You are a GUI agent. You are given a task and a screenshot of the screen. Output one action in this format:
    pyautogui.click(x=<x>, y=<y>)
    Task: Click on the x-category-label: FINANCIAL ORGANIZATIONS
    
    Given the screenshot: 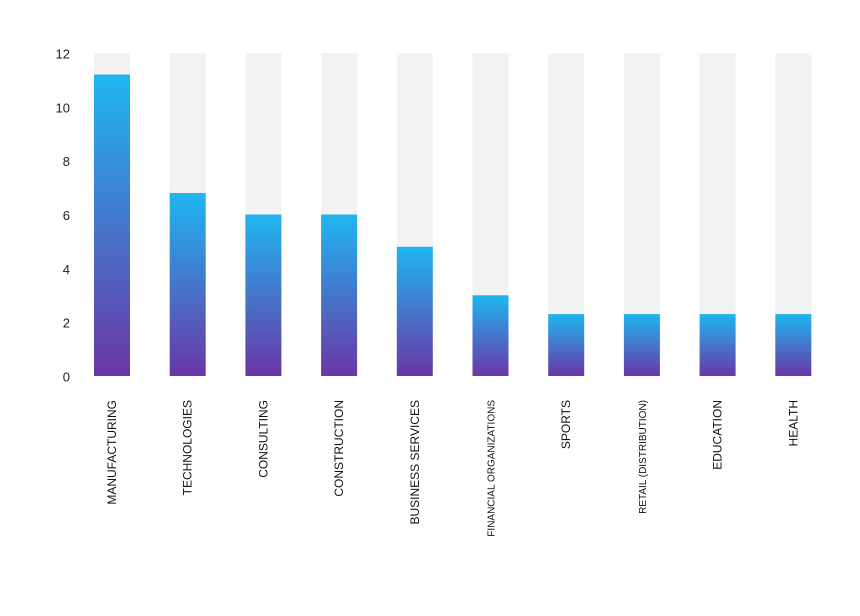 What is the action you would take?
    pyautogui.click(x=492, y=468)
    